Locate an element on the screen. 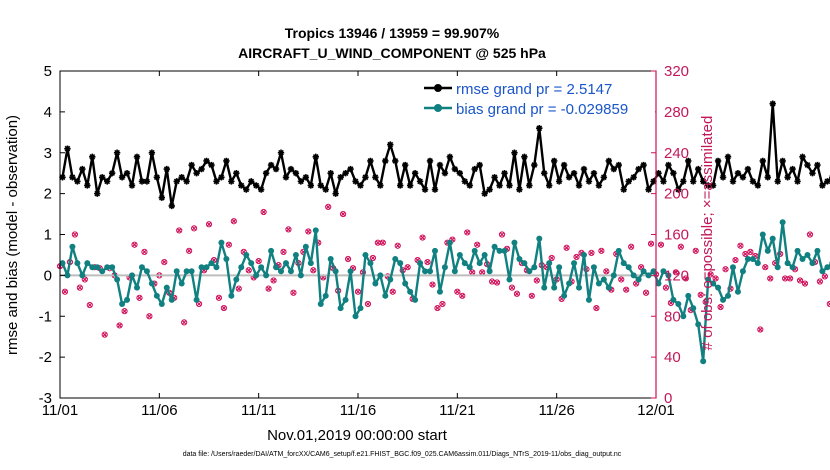 This screenshot has height=470, width=830. x-tick-label: 12/01 is located at coordinates (656, 410).